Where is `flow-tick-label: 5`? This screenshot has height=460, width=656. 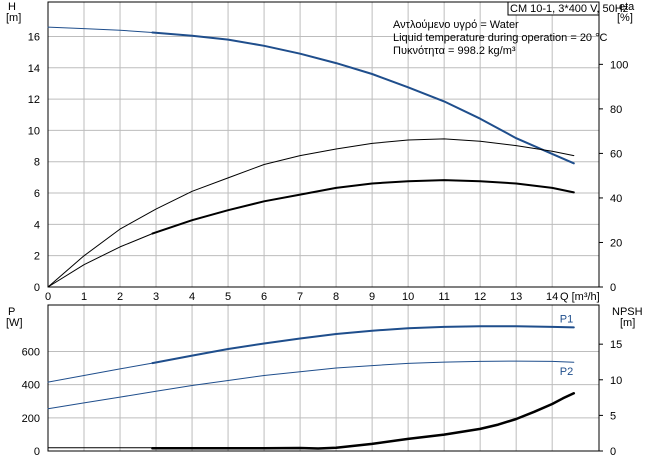
flow-tick-label: 5 is located at coordinates (228, 297).